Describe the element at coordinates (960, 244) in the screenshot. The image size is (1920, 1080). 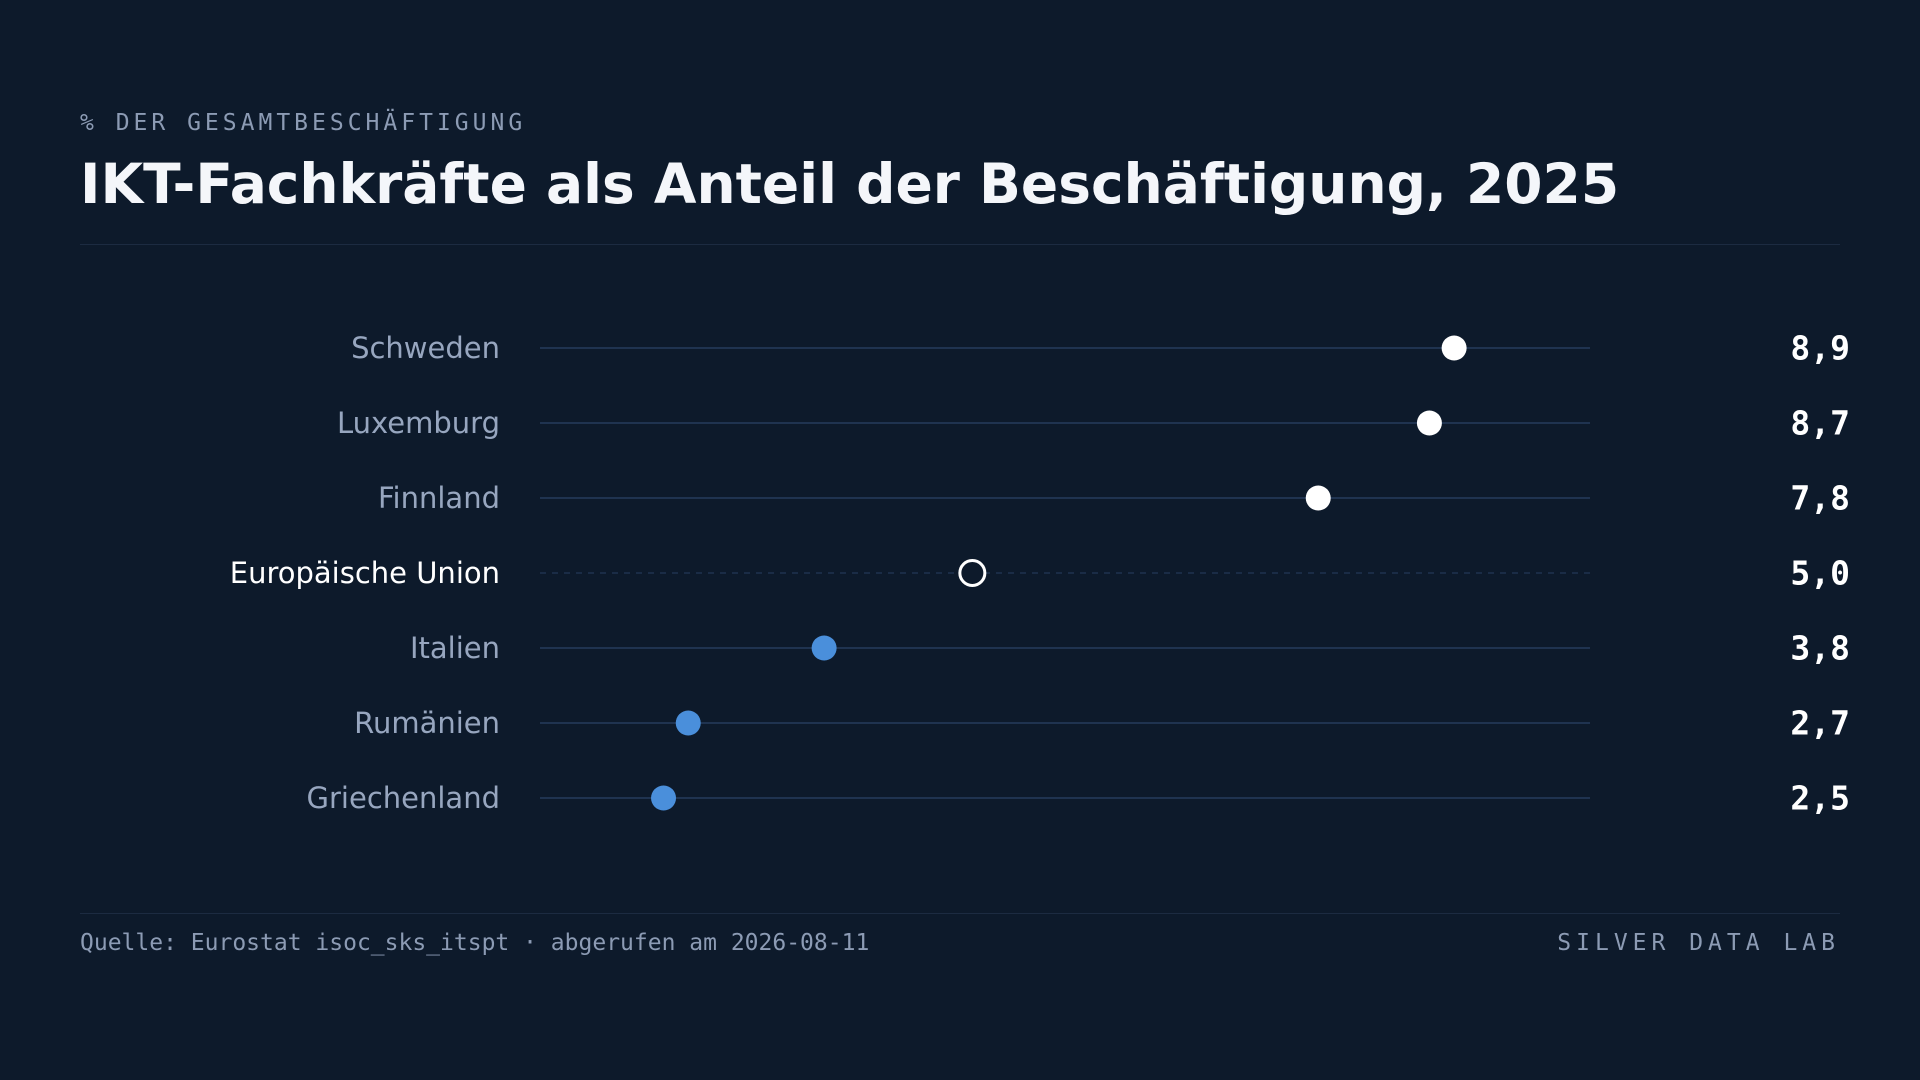
I see `header-divider` at that location.